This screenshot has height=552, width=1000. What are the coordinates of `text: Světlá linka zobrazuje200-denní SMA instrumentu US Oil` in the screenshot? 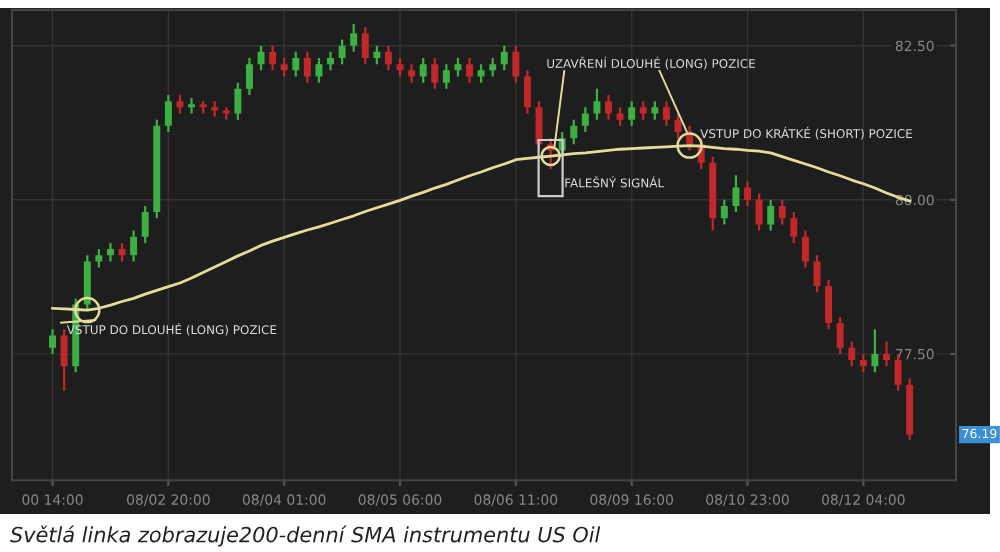 It's located at (305, 536).